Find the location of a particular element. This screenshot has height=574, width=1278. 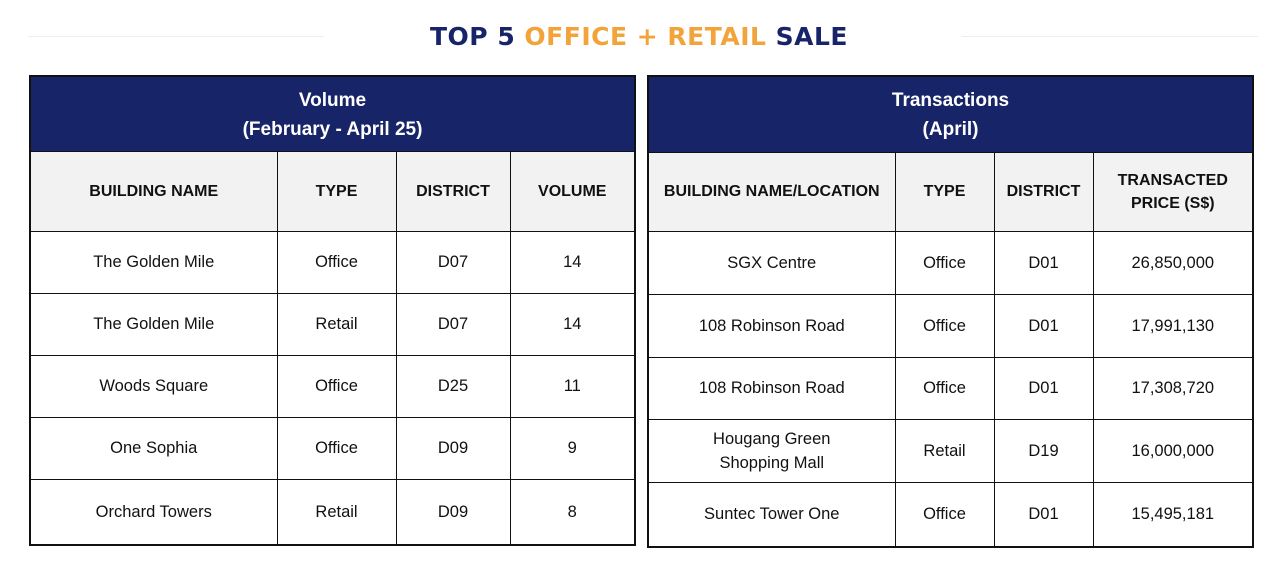

price-cell: 17,308,720 is located at coordinates (1173, 388).